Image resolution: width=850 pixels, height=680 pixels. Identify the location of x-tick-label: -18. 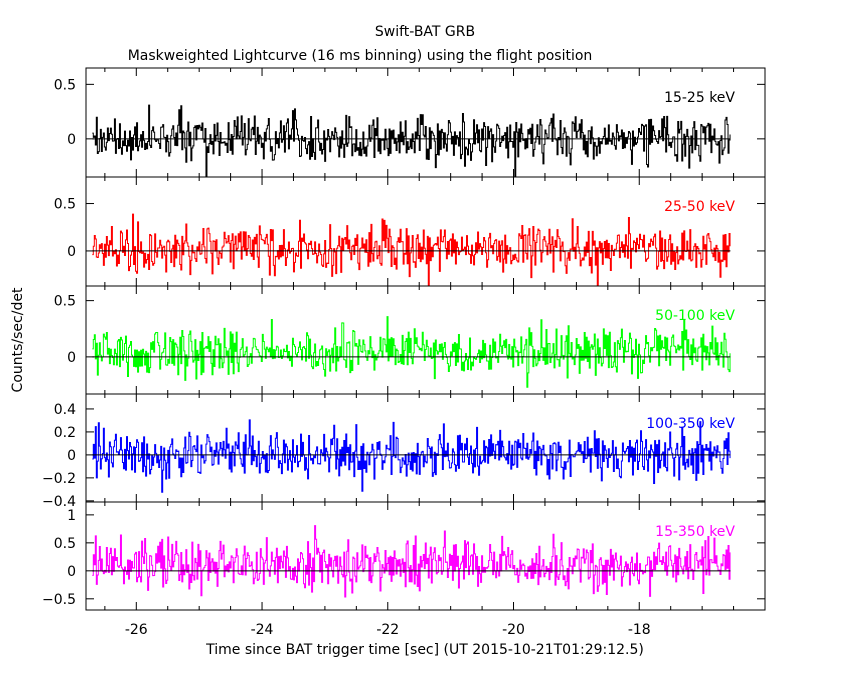
(639, 630).